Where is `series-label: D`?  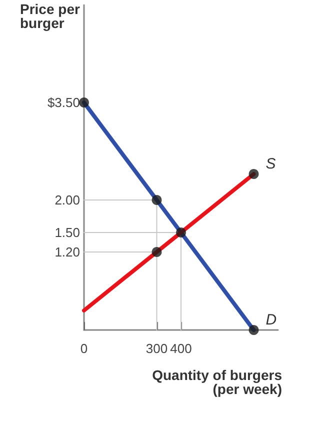
series-label: D is located at coordinates (271, 320).